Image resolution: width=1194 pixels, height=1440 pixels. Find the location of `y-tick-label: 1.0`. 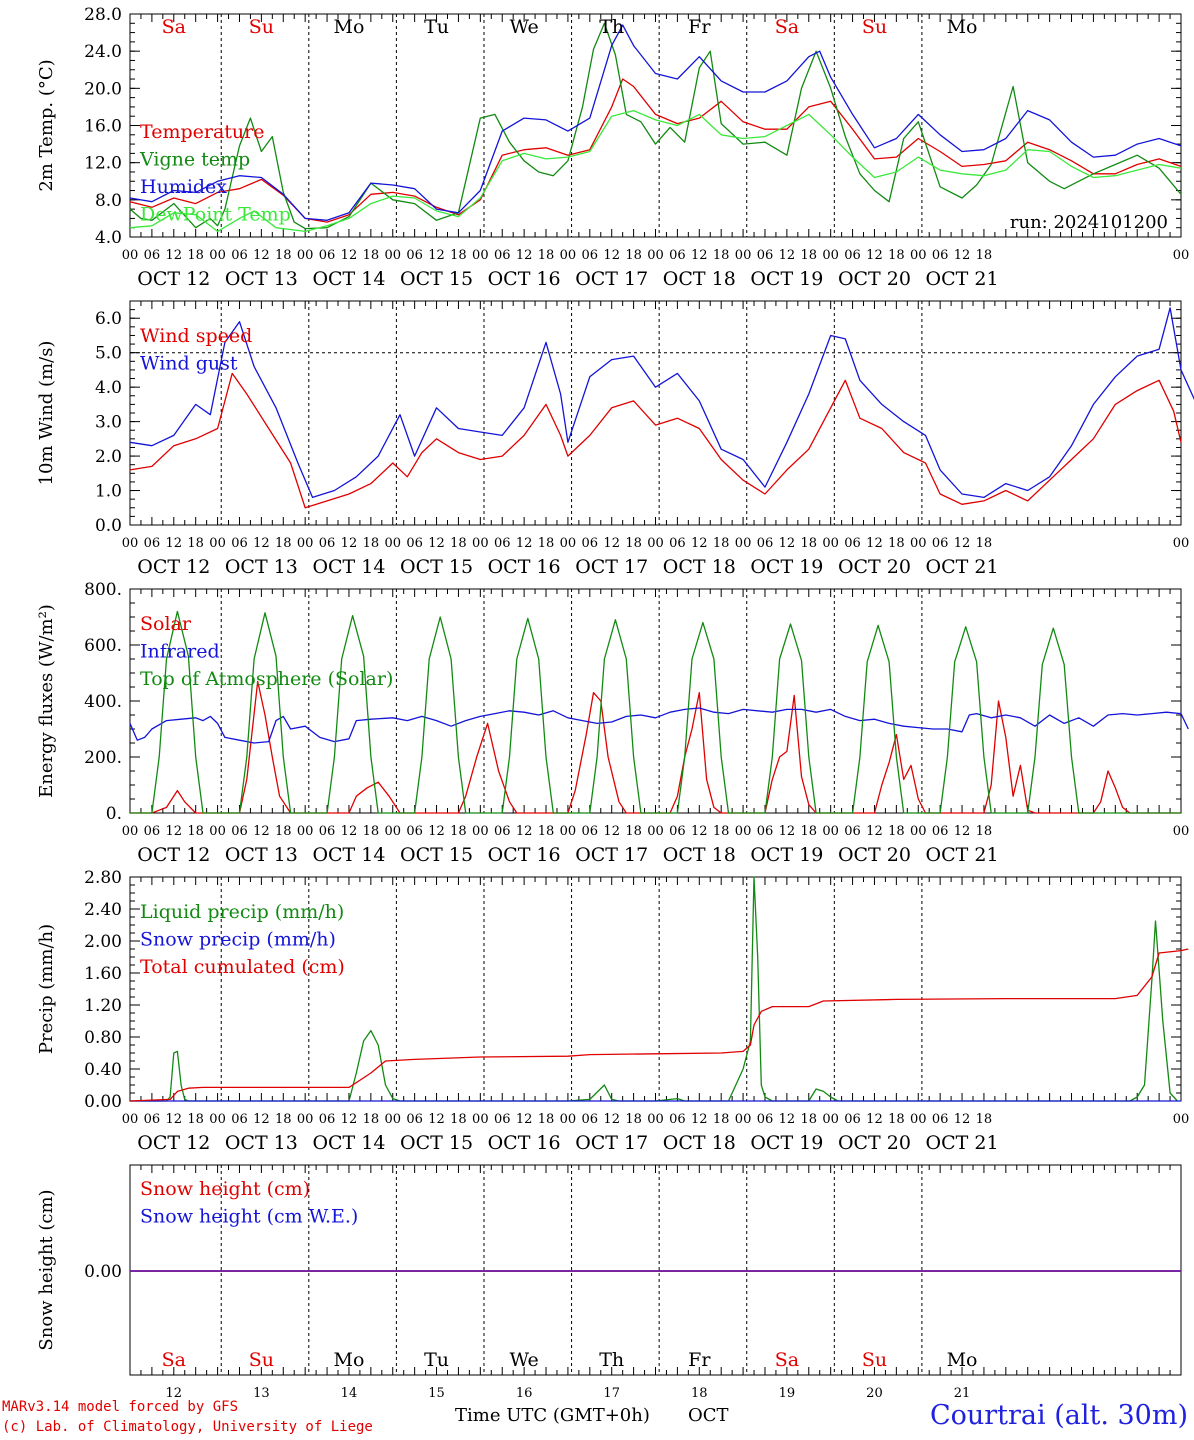

y-tick-label: 1.0 is located at coordinates (108, 492).